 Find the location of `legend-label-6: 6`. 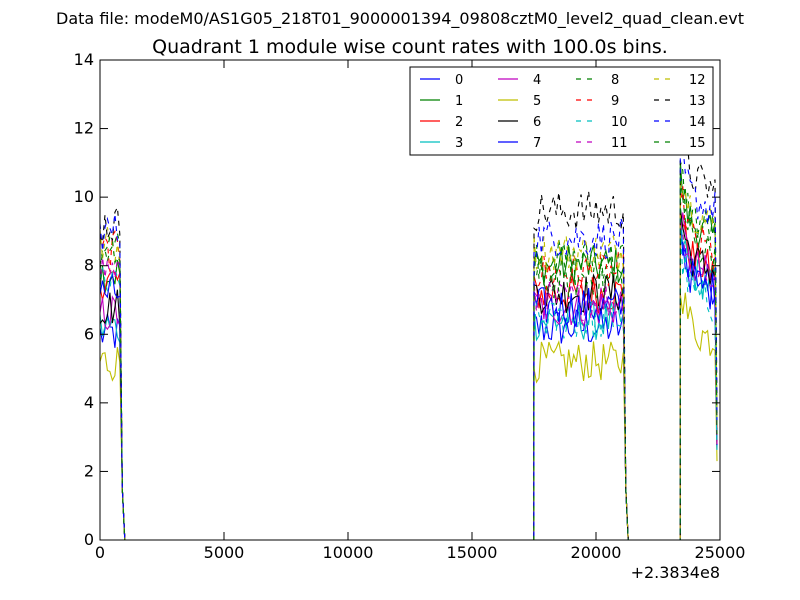

legend-label-6: 6 is located at coordinates (537, 122).